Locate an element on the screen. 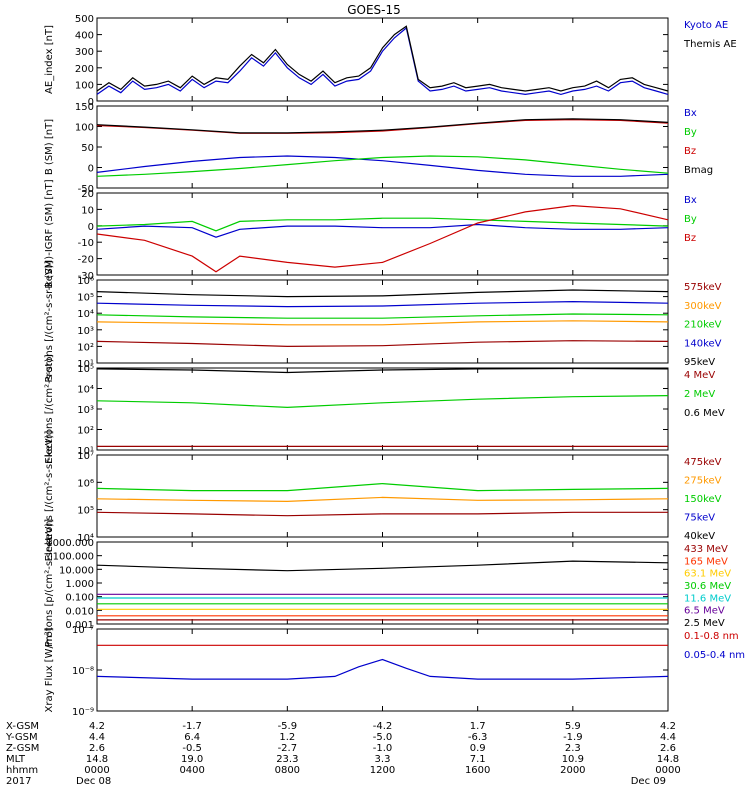 The height and width of the screenshot is (800, 750). legend-entry: 475keV is located at coordinates (703, 462).